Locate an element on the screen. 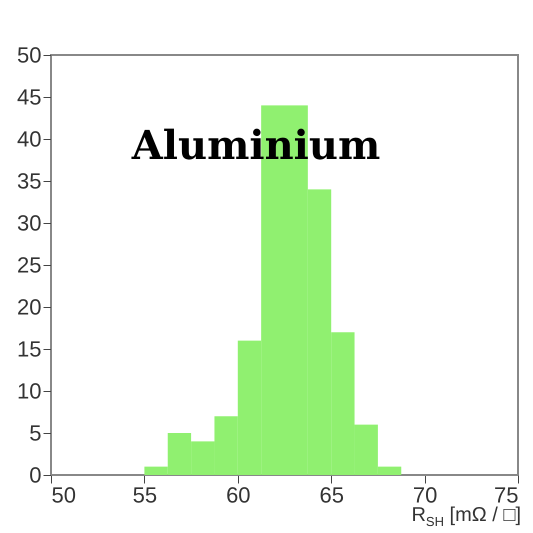 This screenshot has height=533, width=533. x-tick-label: 50 is located at coordinates (64, 495).